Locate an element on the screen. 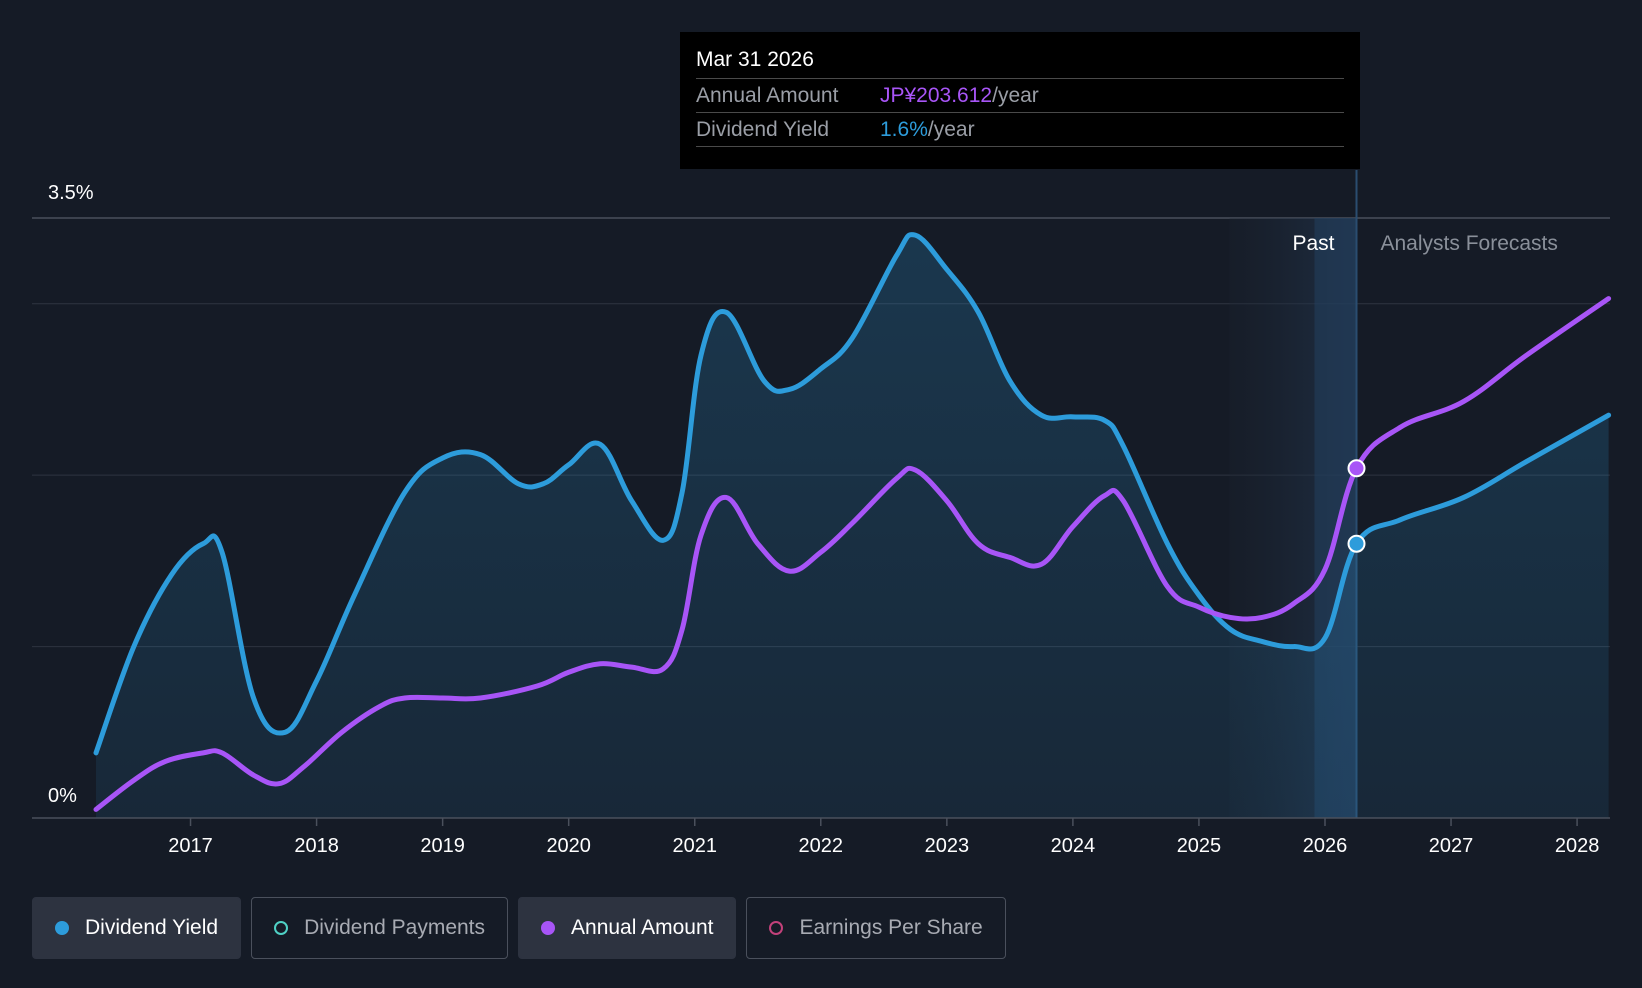  legend-label: Annual Amount is located at coordinates (642, 927).